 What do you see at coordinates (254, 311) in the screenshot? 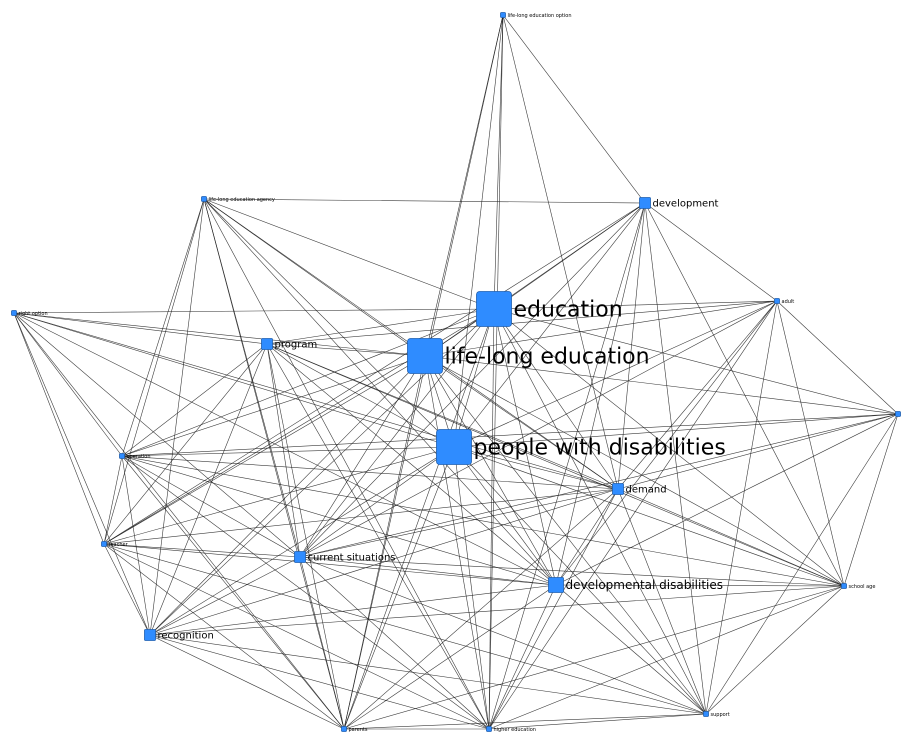
I see `edge-education-right-option` at bounding box center [254, 311].